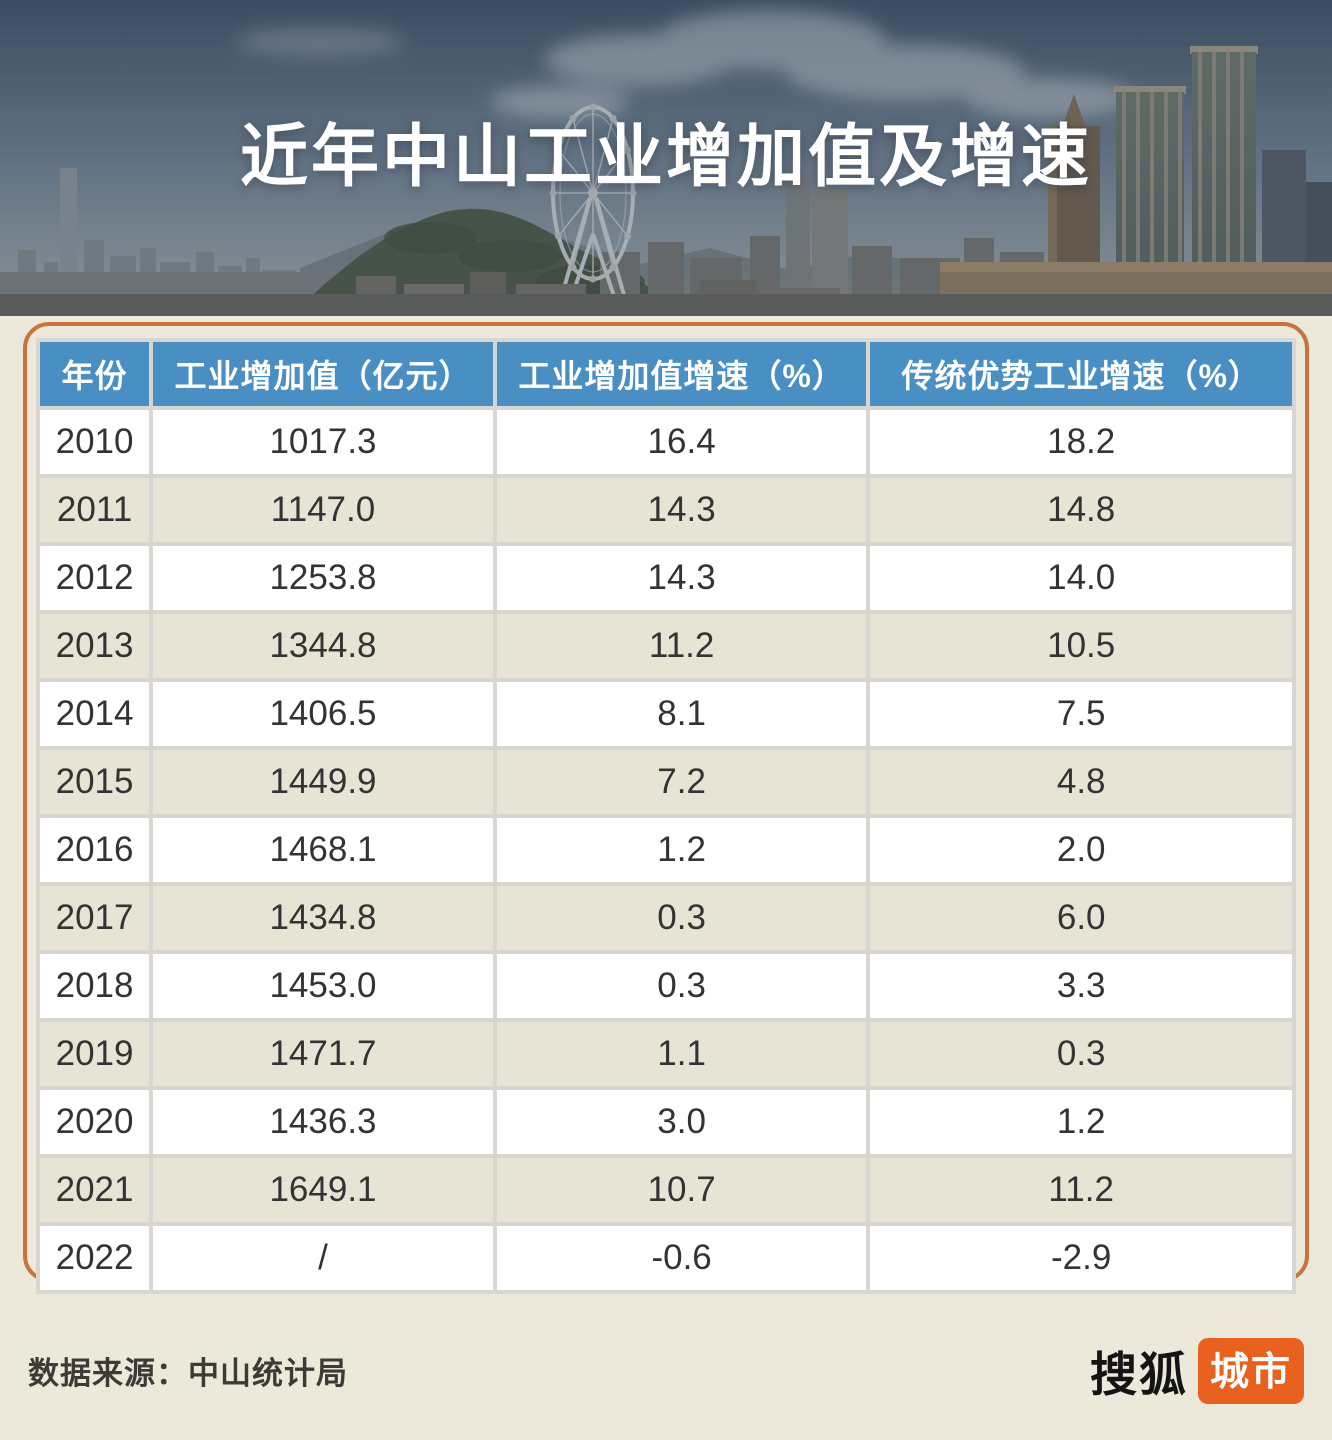 The width and height of the screenshot is (1332, 1440). I want to click on value-cell: 16.4, so click(681, 442).